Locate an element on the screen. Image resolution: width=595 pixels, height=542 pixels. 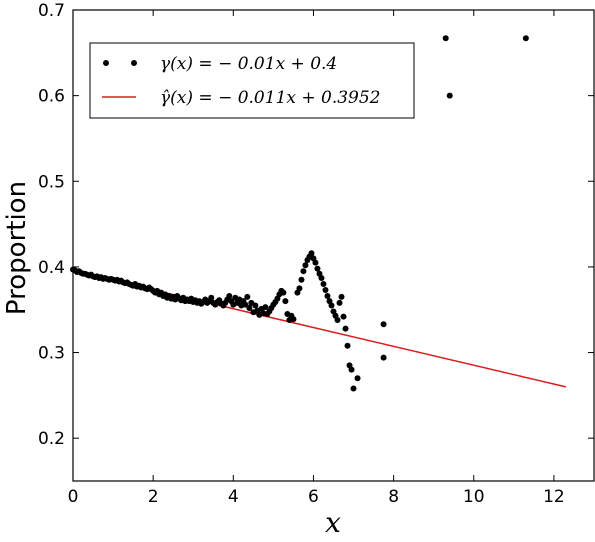
y-tick-label: 0.5 is located at coordinates (51, 182).